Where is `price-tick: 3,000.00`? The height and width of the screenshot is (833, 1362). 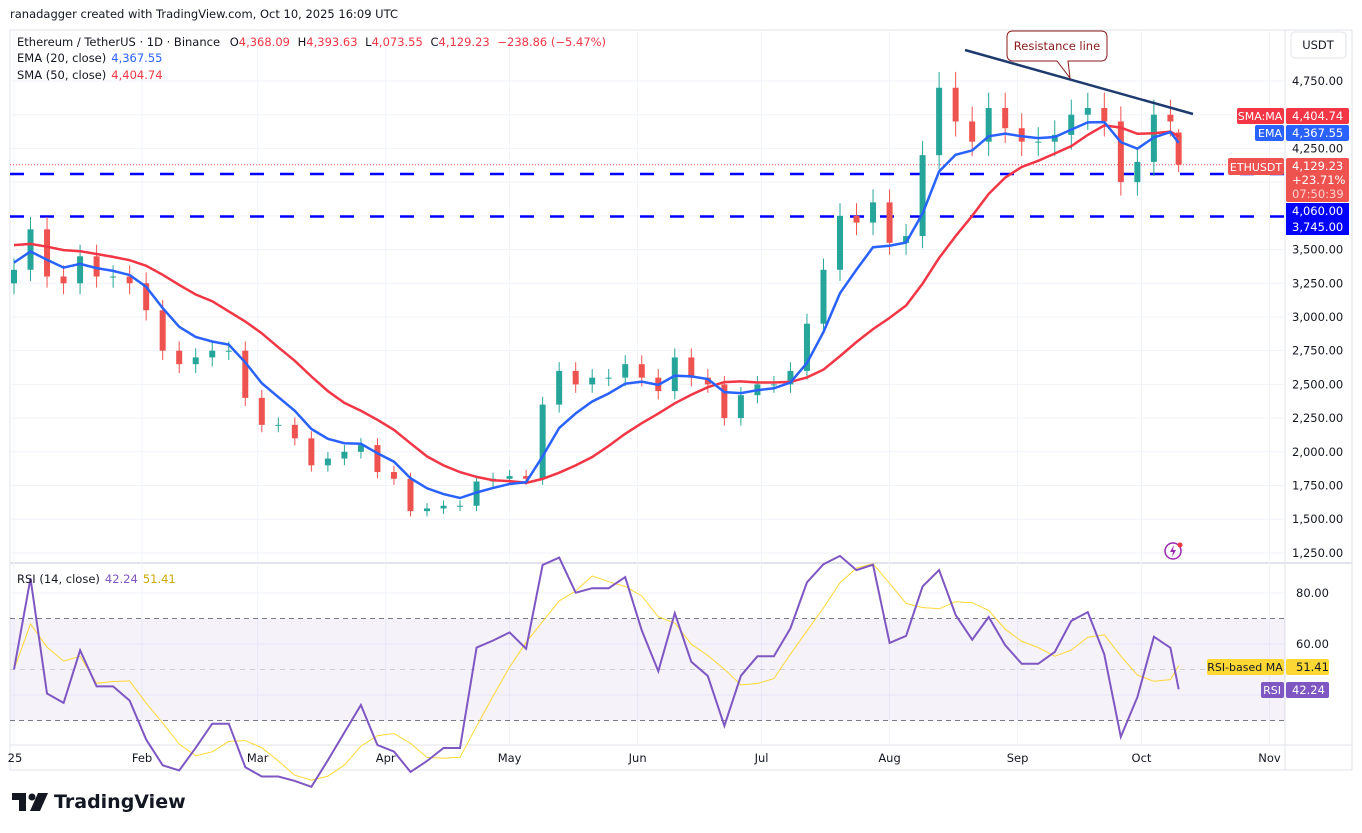
price-tick: 3,000.00 is located at coordinates (1317, 317).